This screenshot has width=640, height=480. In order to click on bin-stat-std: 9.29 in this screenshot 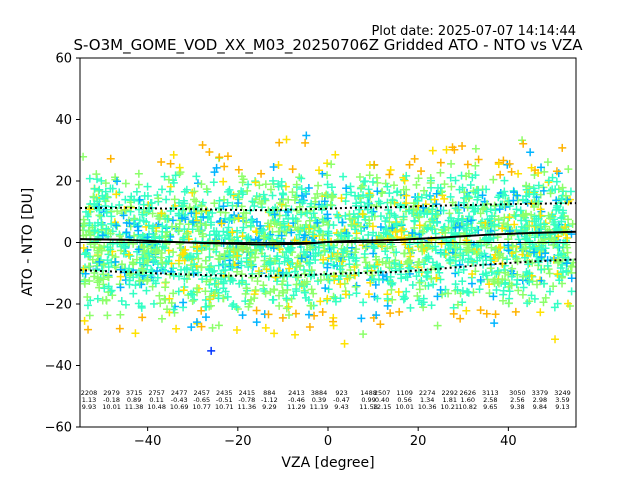, I will do `click(269, 407)`.